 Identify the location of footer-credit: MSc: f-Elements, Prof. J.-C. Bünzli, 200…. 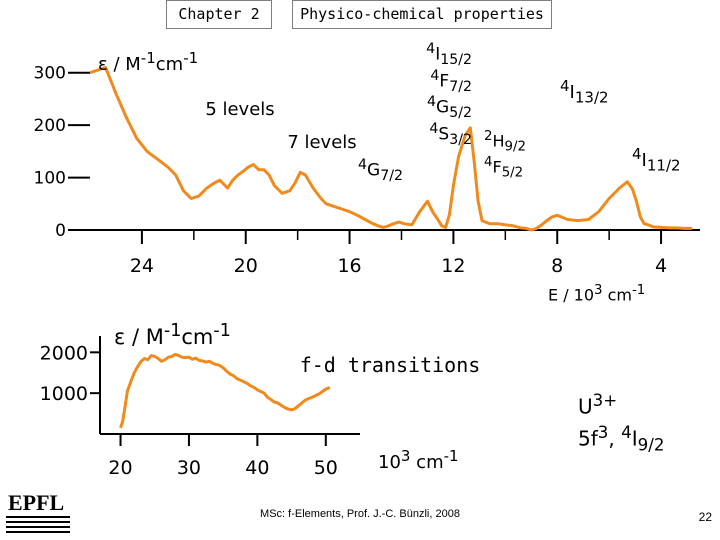
(360, 514).